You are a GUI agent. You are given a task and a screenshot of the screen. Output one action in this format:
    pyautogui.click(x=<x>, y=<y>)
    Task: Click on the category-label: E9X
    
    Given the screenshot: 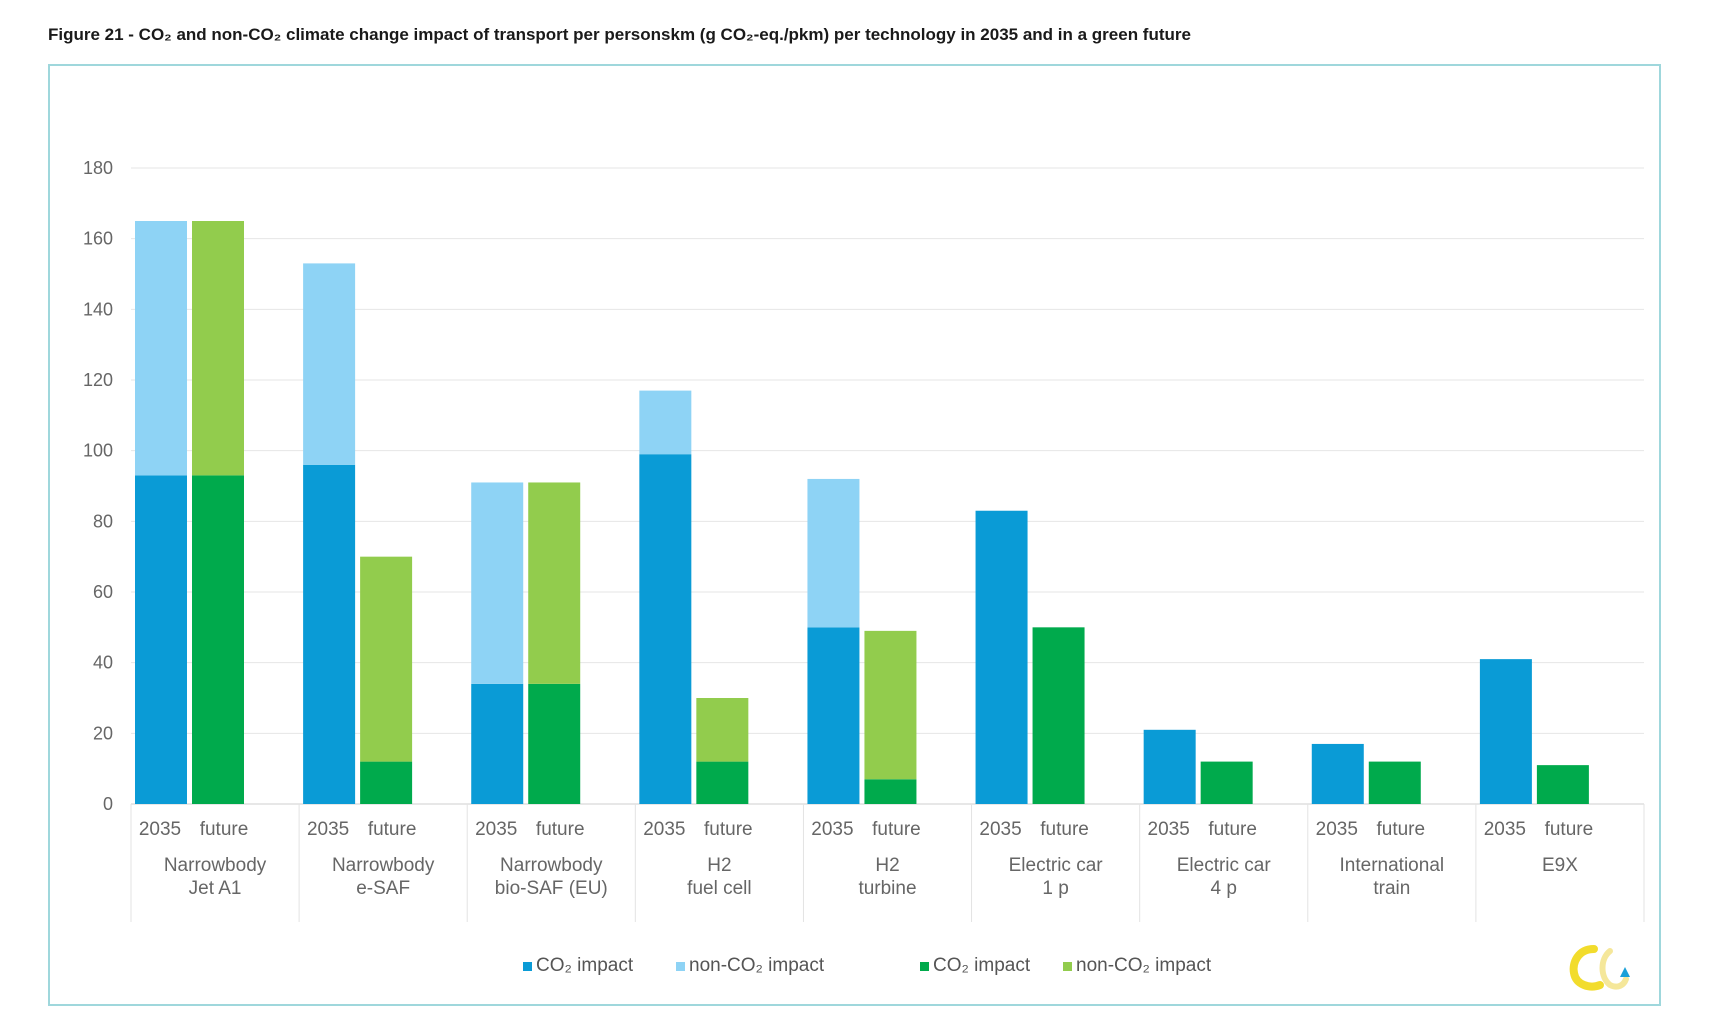 What is the action you would take?
    pyautogui.click(x=1560, y=865)
    